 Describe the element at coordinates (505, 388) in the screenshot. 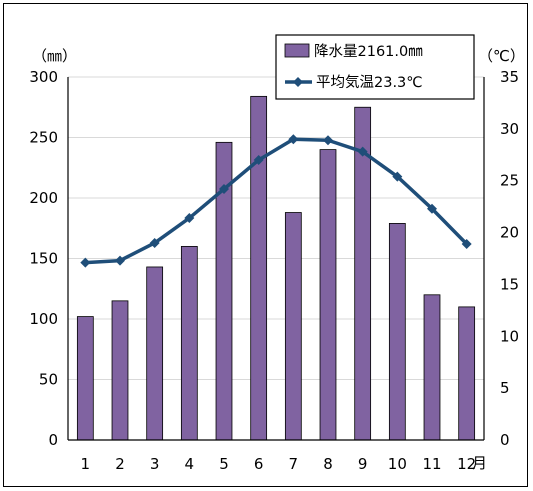

I see `right-tick-label: 5` at that location.